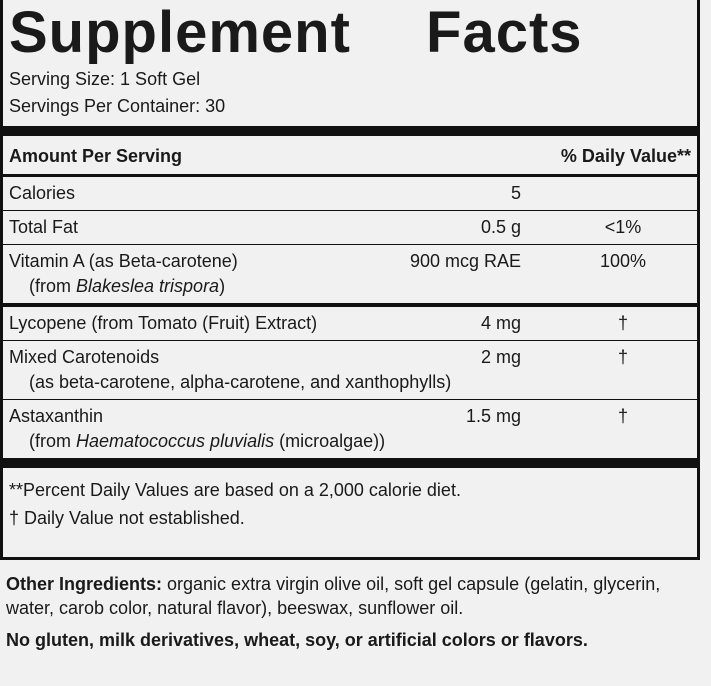 The width and height of the screenshot is (711, 686). What do you see at coordinates (96, 156) in the screenshot?
I see `header-amount: Amount Per Serving` at bounding box center [96, 156].